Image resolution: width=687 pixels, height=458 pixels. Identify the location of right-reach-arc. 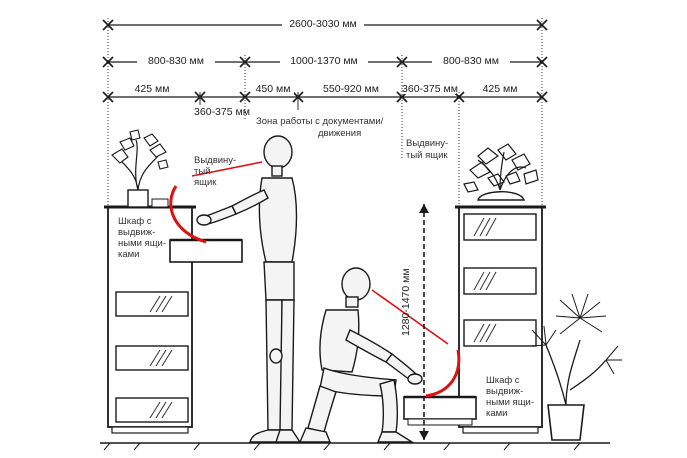
(443, 373).